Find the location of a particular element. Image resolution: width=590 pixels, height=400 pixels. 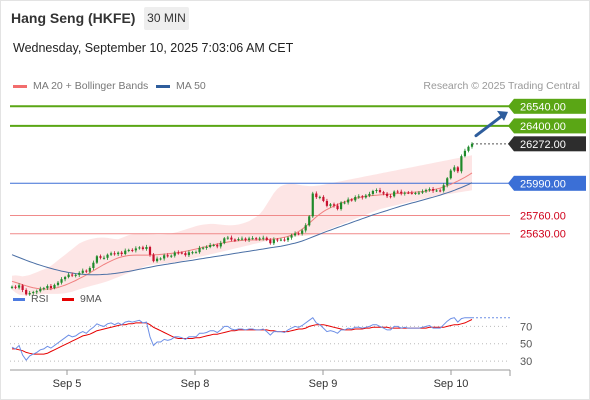

rsi-ma-line is located at coordinates (242, 337).